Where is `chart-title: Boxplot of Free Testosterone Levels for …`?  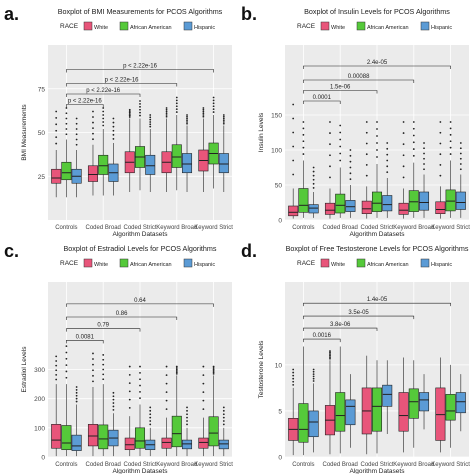 chart-title: Boxplot of Free Testosterone Levels for … is located at coordinates (377, 248).